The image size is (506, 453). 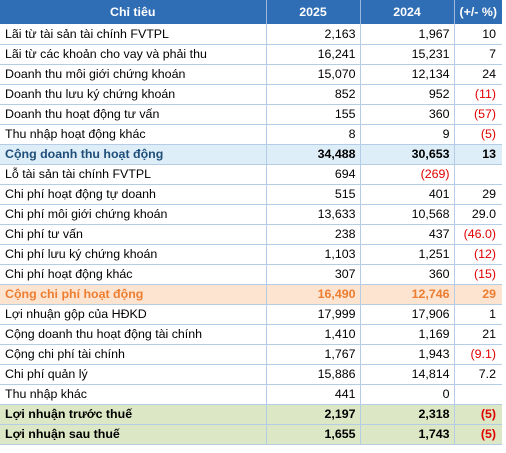 I want to click on value-2025: 155, so click(x=313, y=114).